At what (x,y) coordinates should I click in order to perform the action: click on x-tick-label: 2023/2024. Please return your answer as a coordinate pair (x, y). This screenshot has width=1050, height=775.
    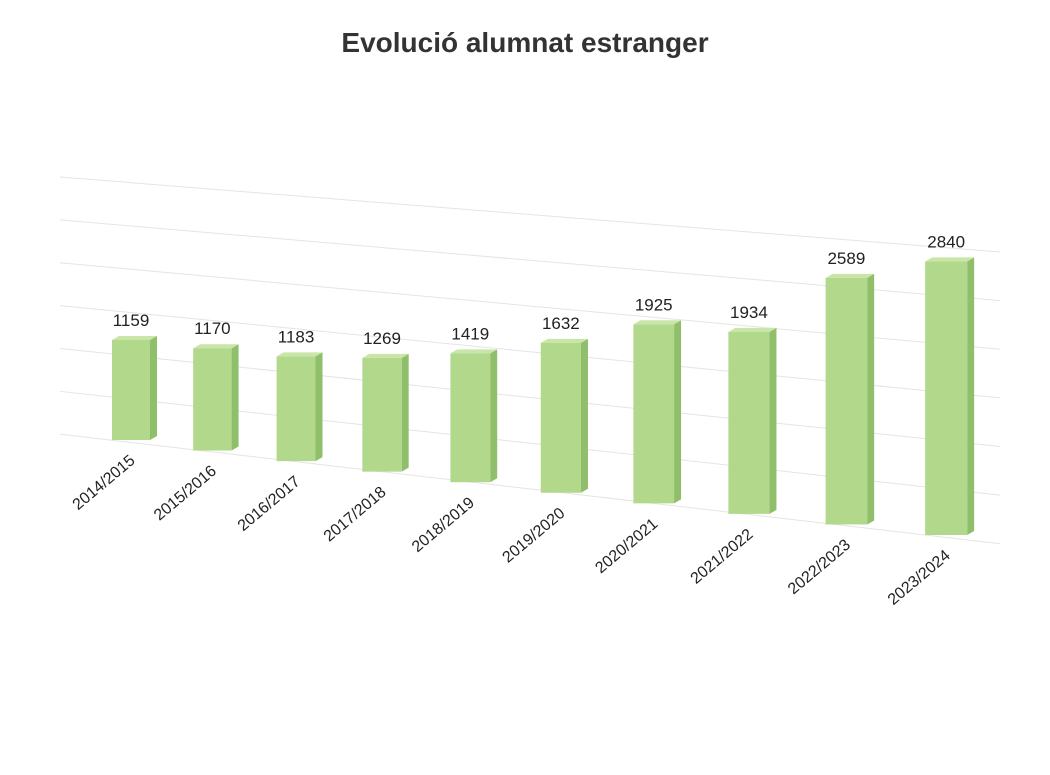
    Looking at the image, I should click on (919, 578).